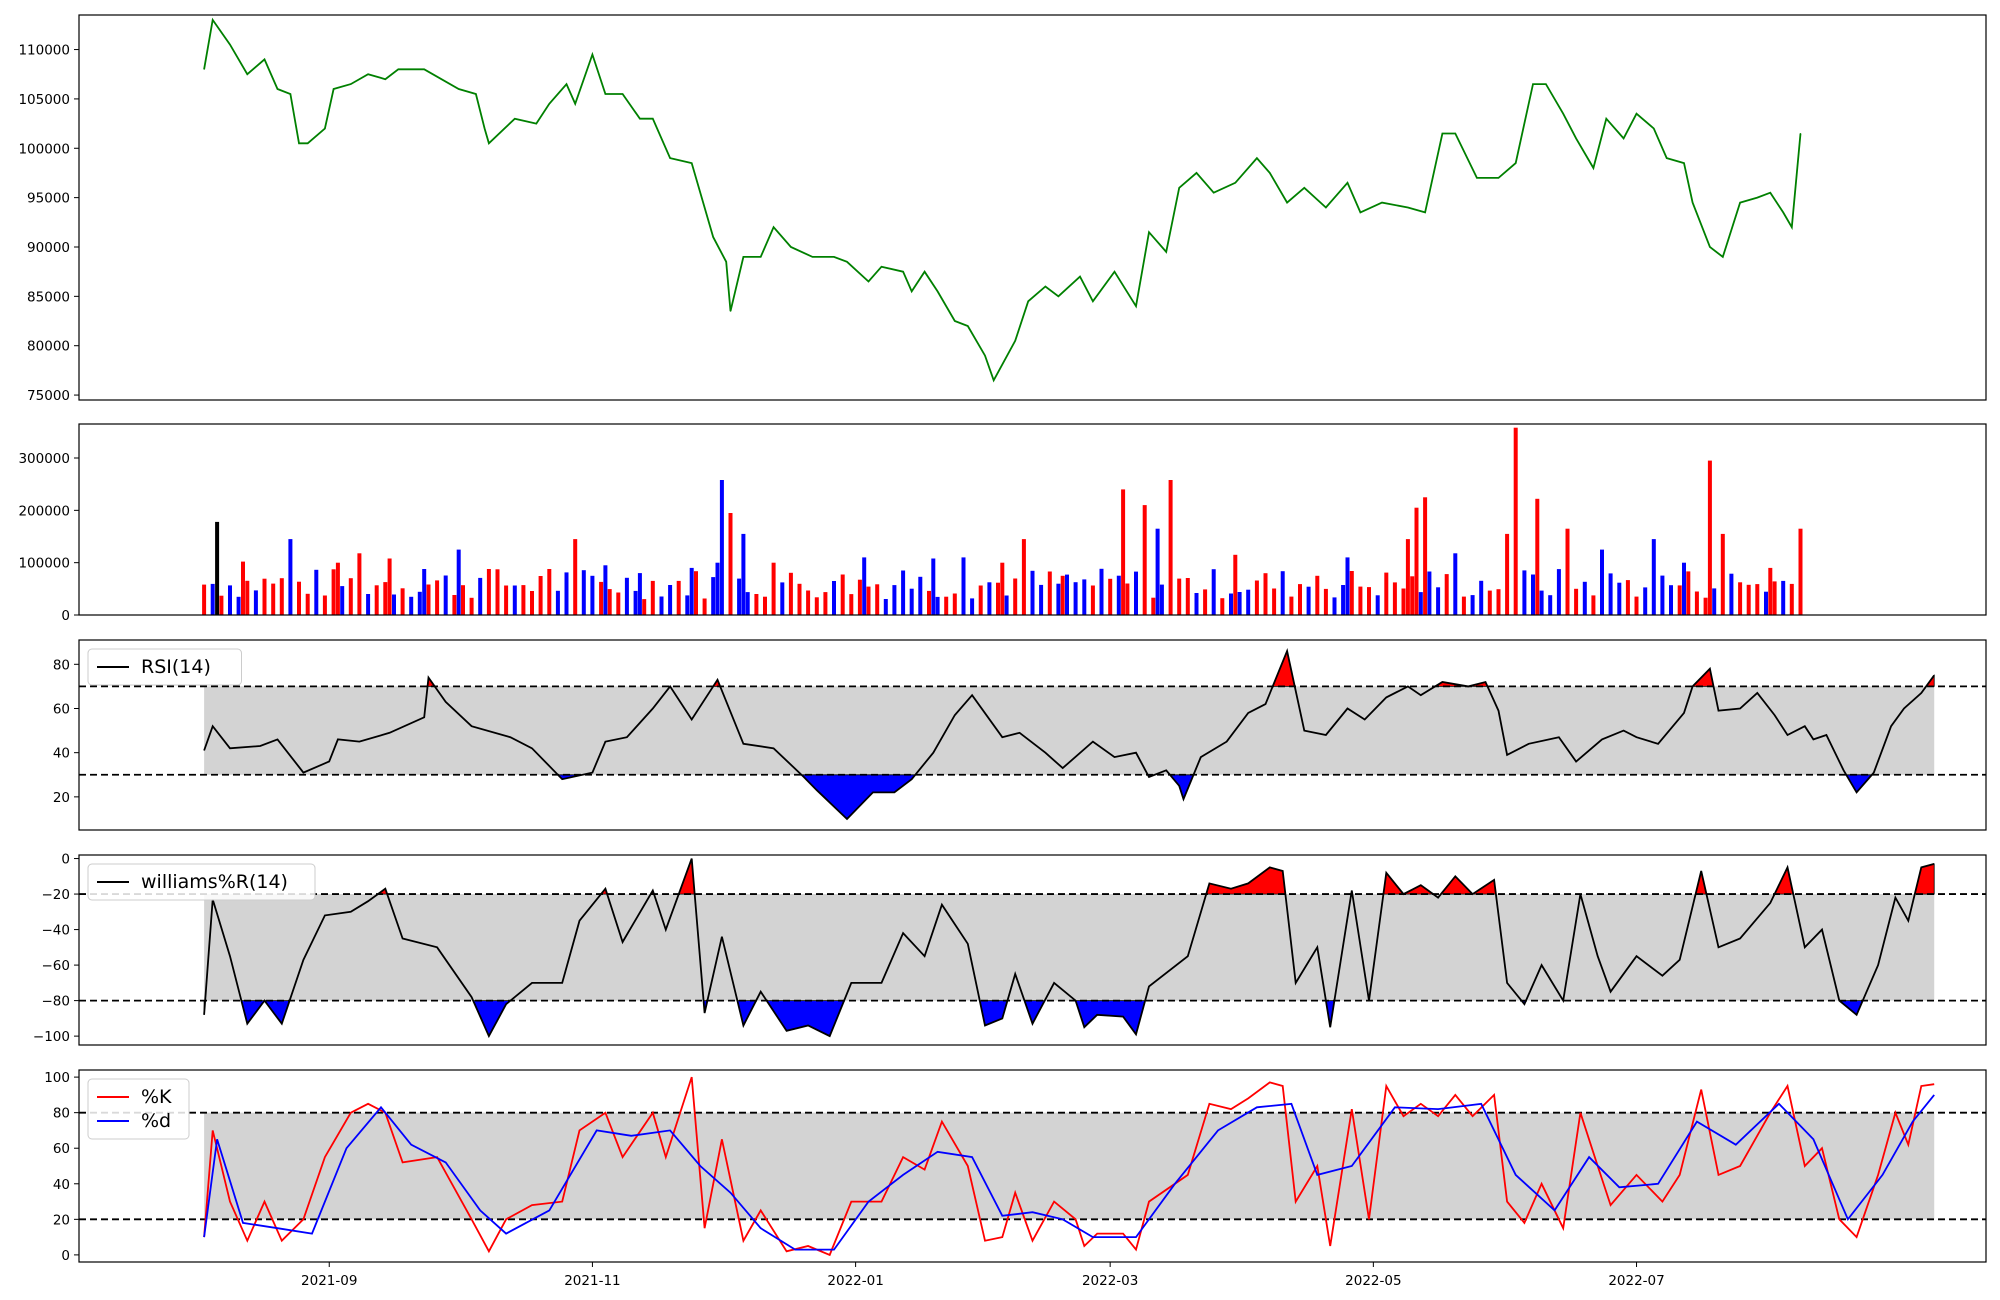 Image resolution: width=2000 pixels, height=1300 pixels. Describe the element at coordinates (1032, 519) in the screenshot. I see `volume-panel-frame` at that location.